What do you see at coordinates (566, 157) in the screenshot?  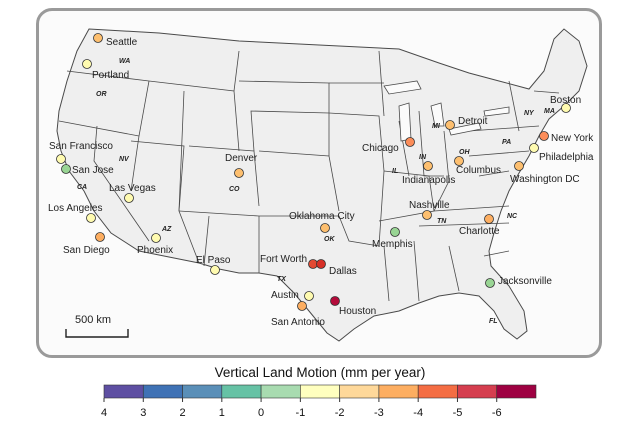 I see `city-label-philadelphia: Philadelphia` at bounding box center [566, 157].